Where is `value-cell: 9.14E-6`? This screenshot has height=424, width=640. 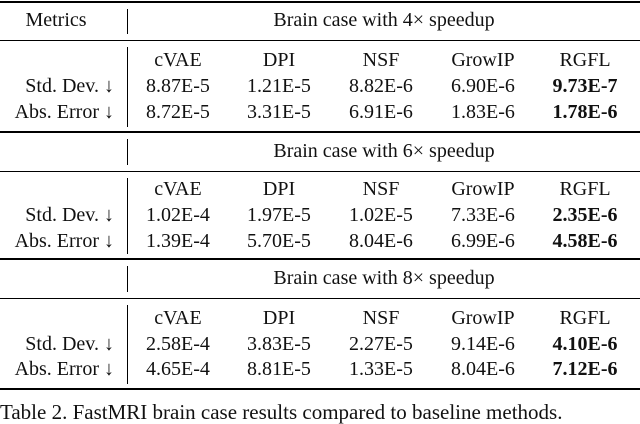
value-cell: 9.14E-6 is located at coordinates (483, 344).